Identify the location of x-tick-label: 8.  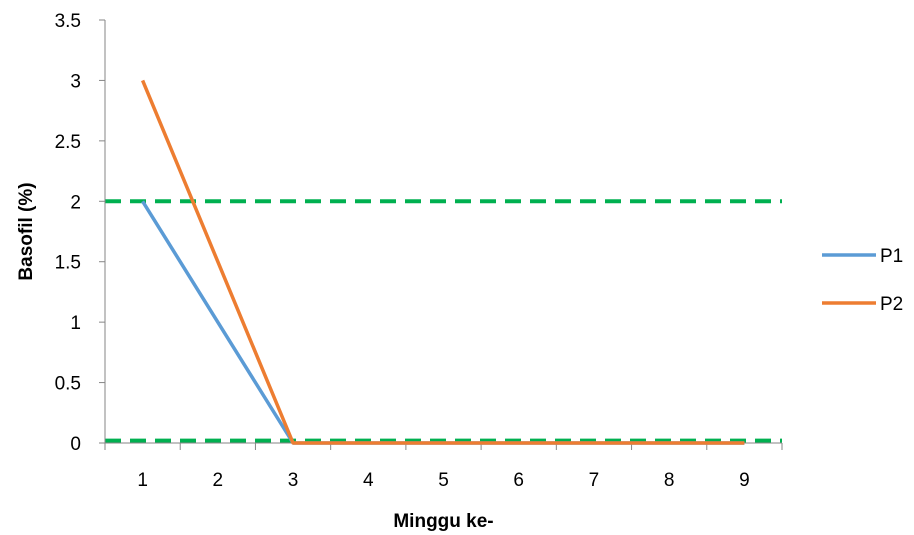
(669, 480).